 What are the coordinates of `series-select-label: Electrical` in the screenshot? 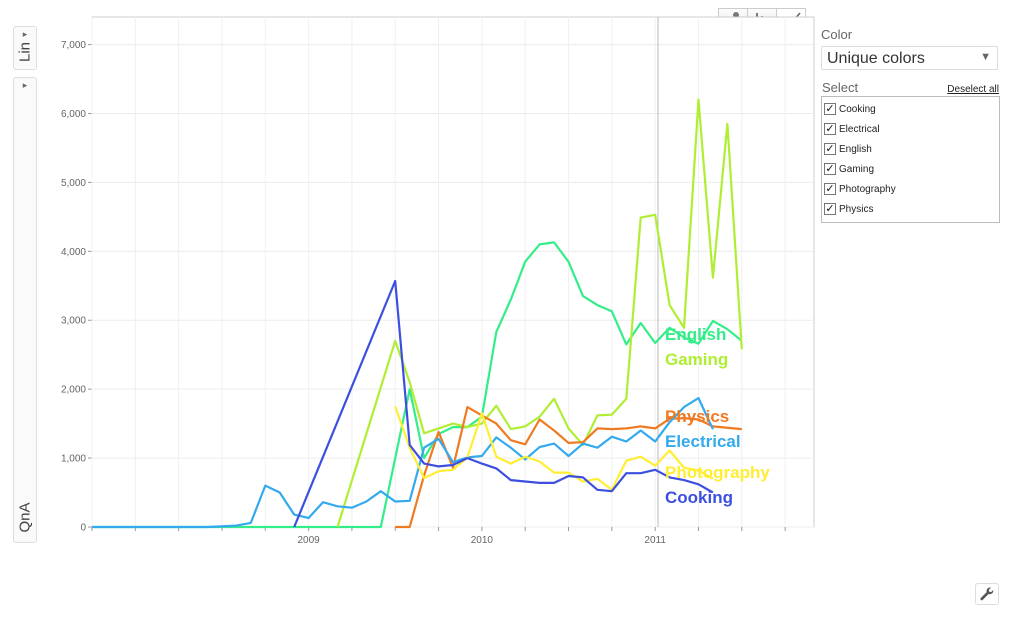 It's located at (859, 129).